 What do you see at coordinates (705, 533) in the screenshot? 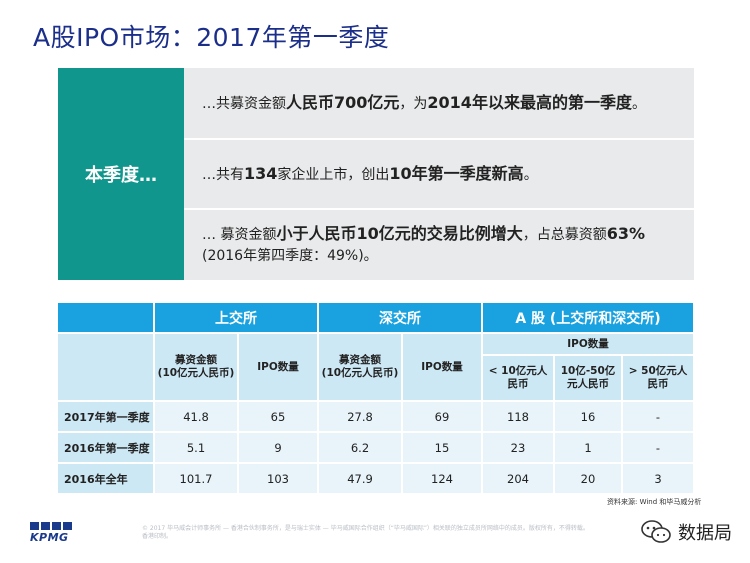
I see `brand-name: 数据局` at bounding box center [705, 533].